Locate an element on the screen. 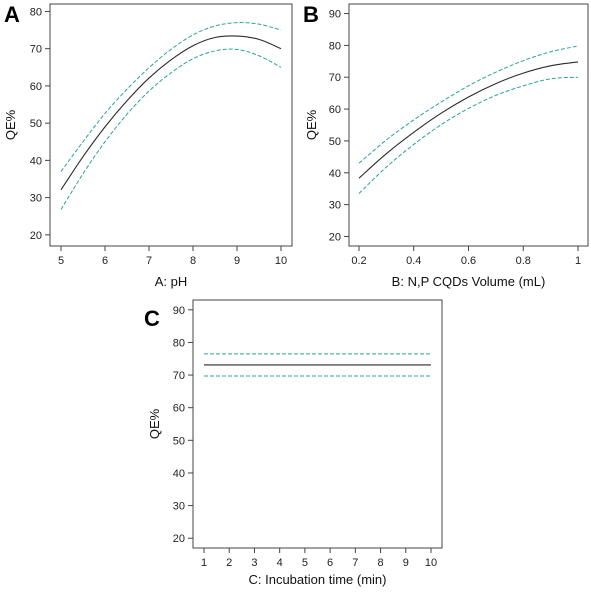 The height and width of the screenshot is (592, 591). panel-a-x-tick-label: 5 is located at coordinates (61, 261).